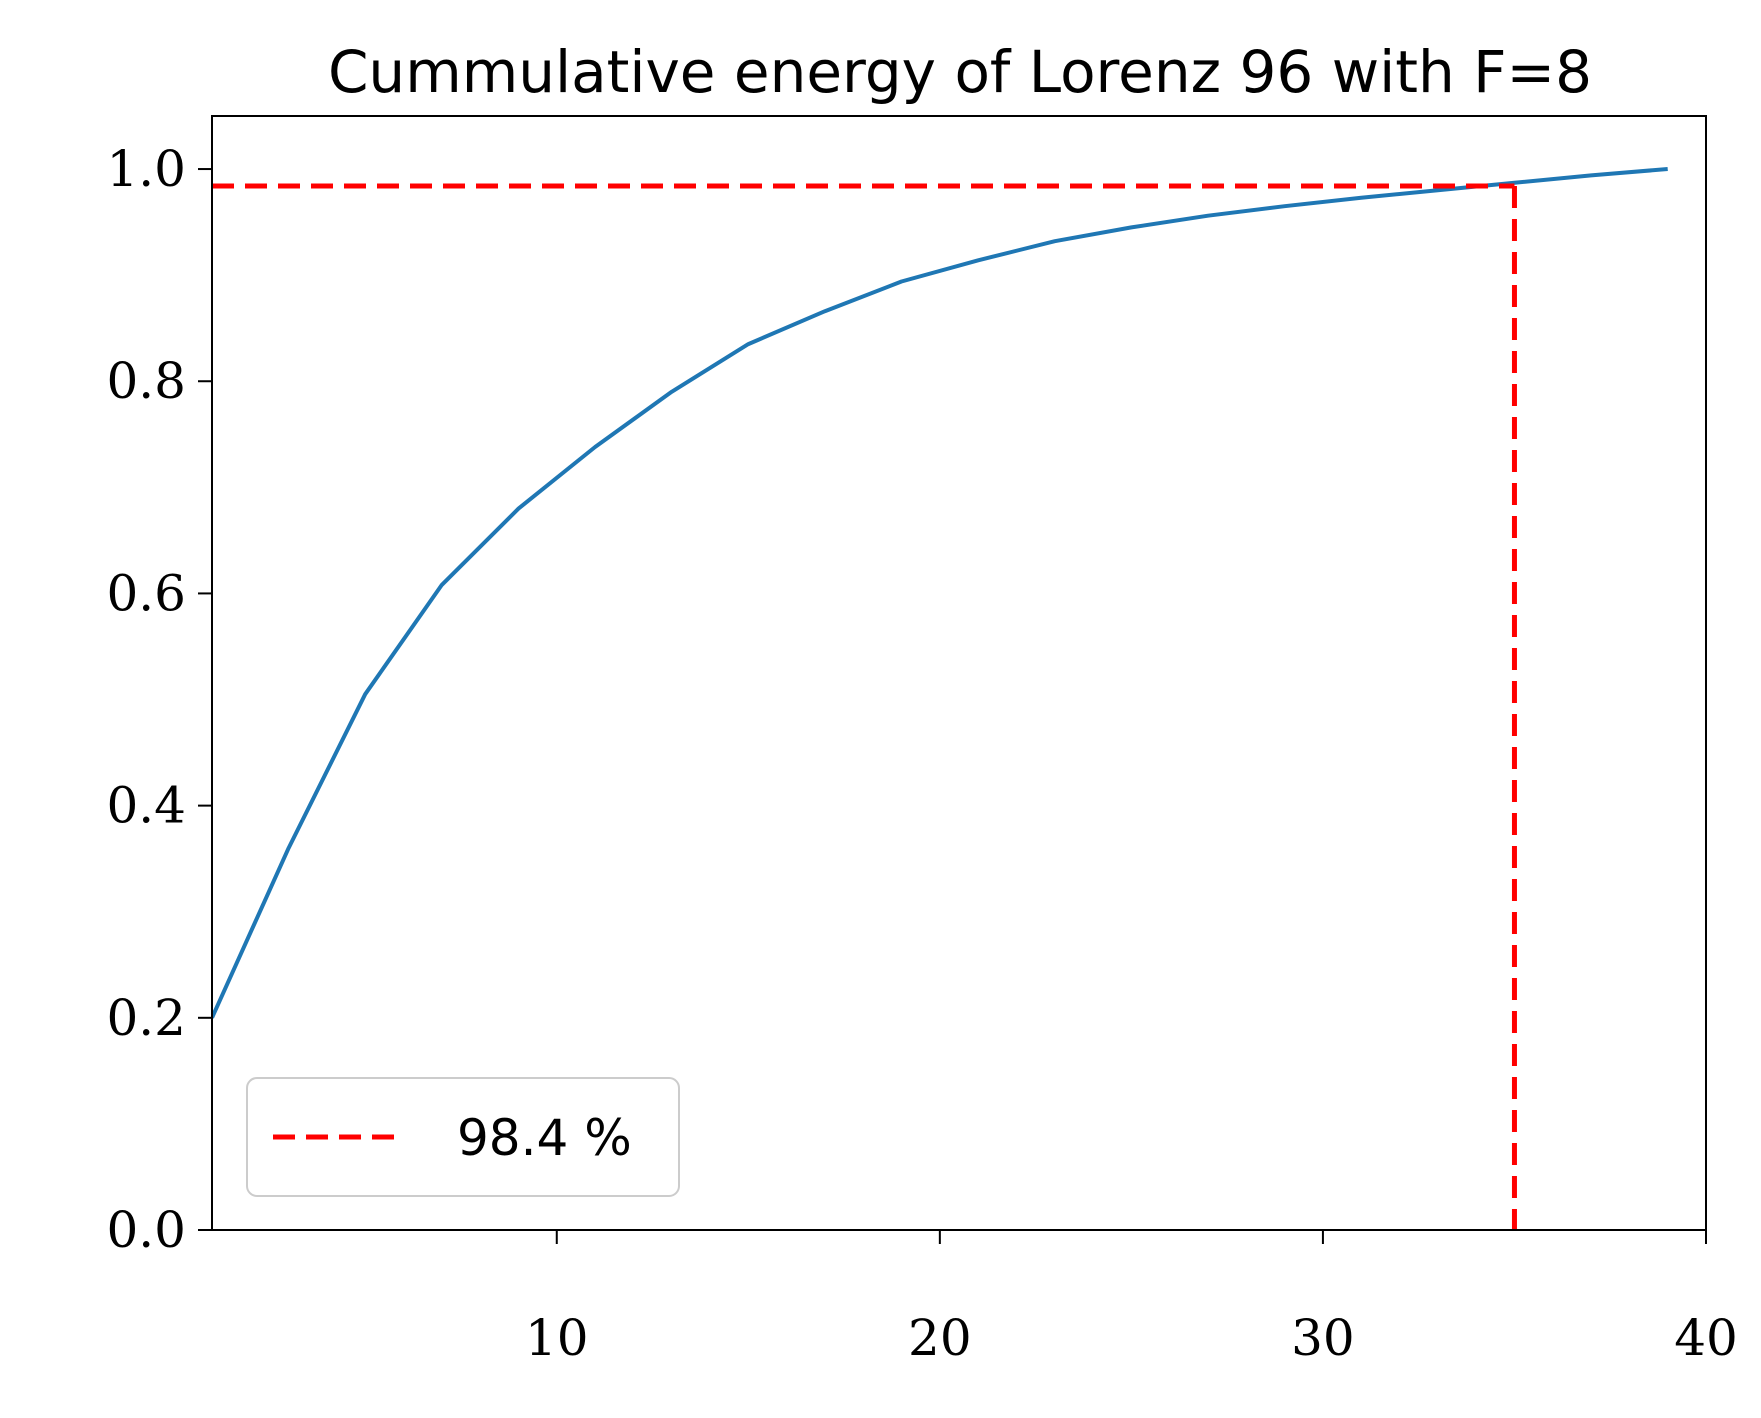 Image resolution: width=1761 pixels, height=1418 pixels. Describe the element at coordinates (146, 1230) in the screenshot. I see `y-tick-label: 0.0` at that location.